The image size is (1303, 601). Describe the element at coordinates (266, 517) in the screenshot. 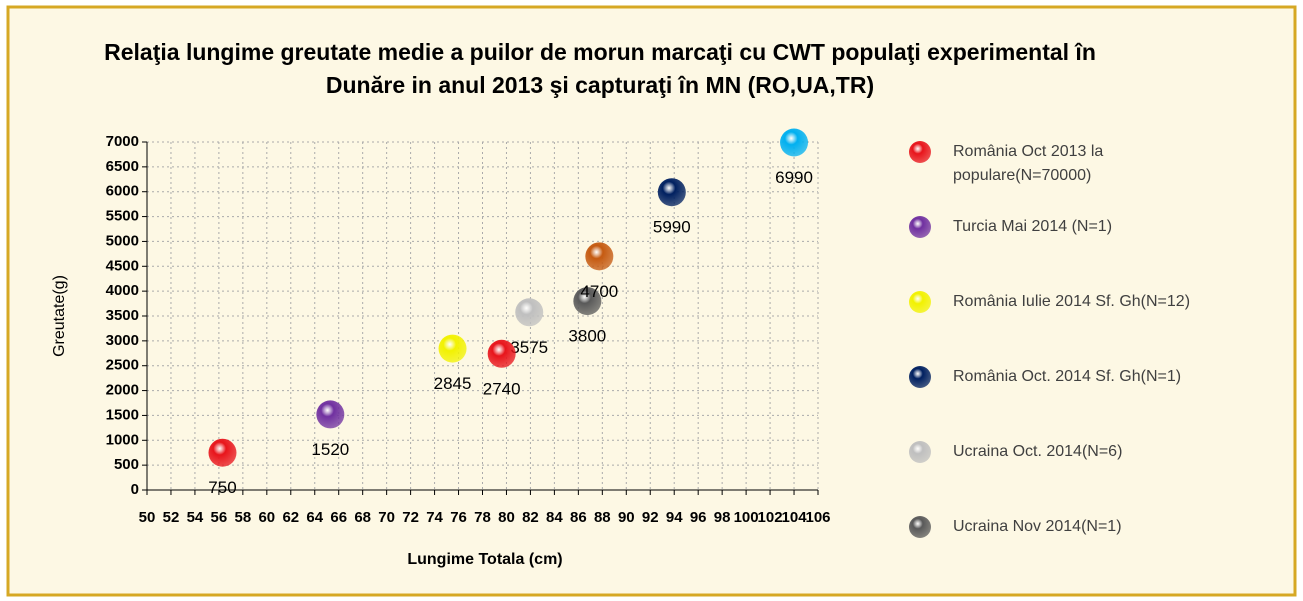

I see `x-tick-label: 60` at that location.